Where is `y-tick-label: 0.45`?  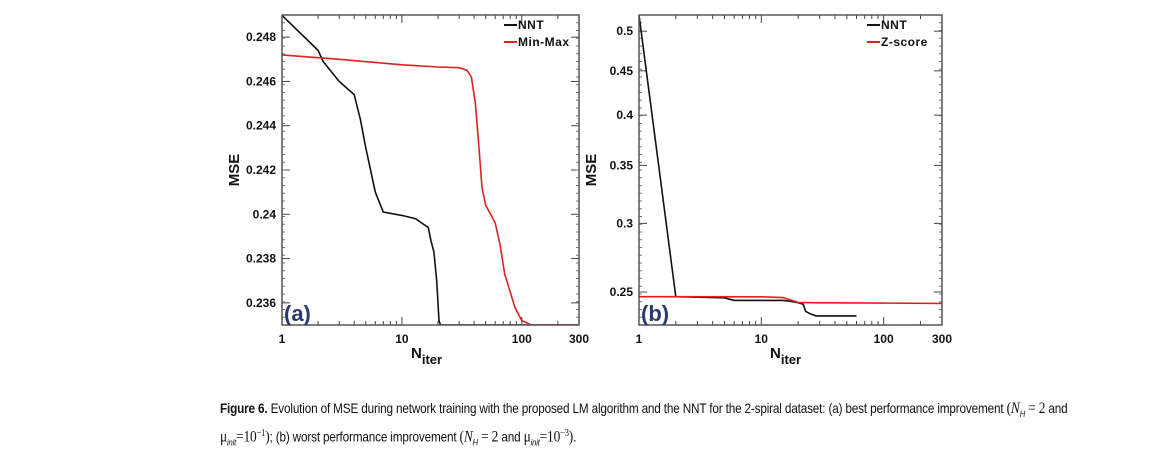 y-tick-label: 0.45 is located at coordinates (622, 71).